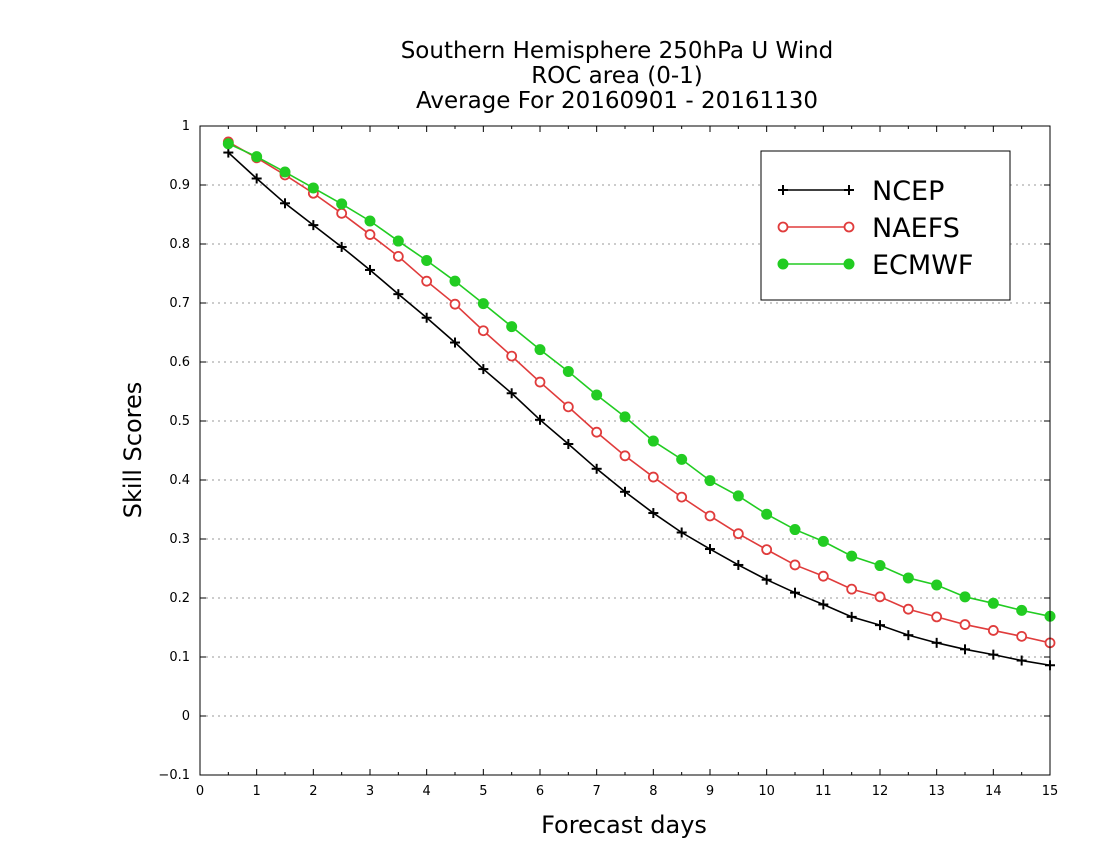 The height and width of the screenshot is (850, 1100). Describe the element at coordinates (179, 539) in the screenshot. I see `y-tick-label: 0.3` at that location.